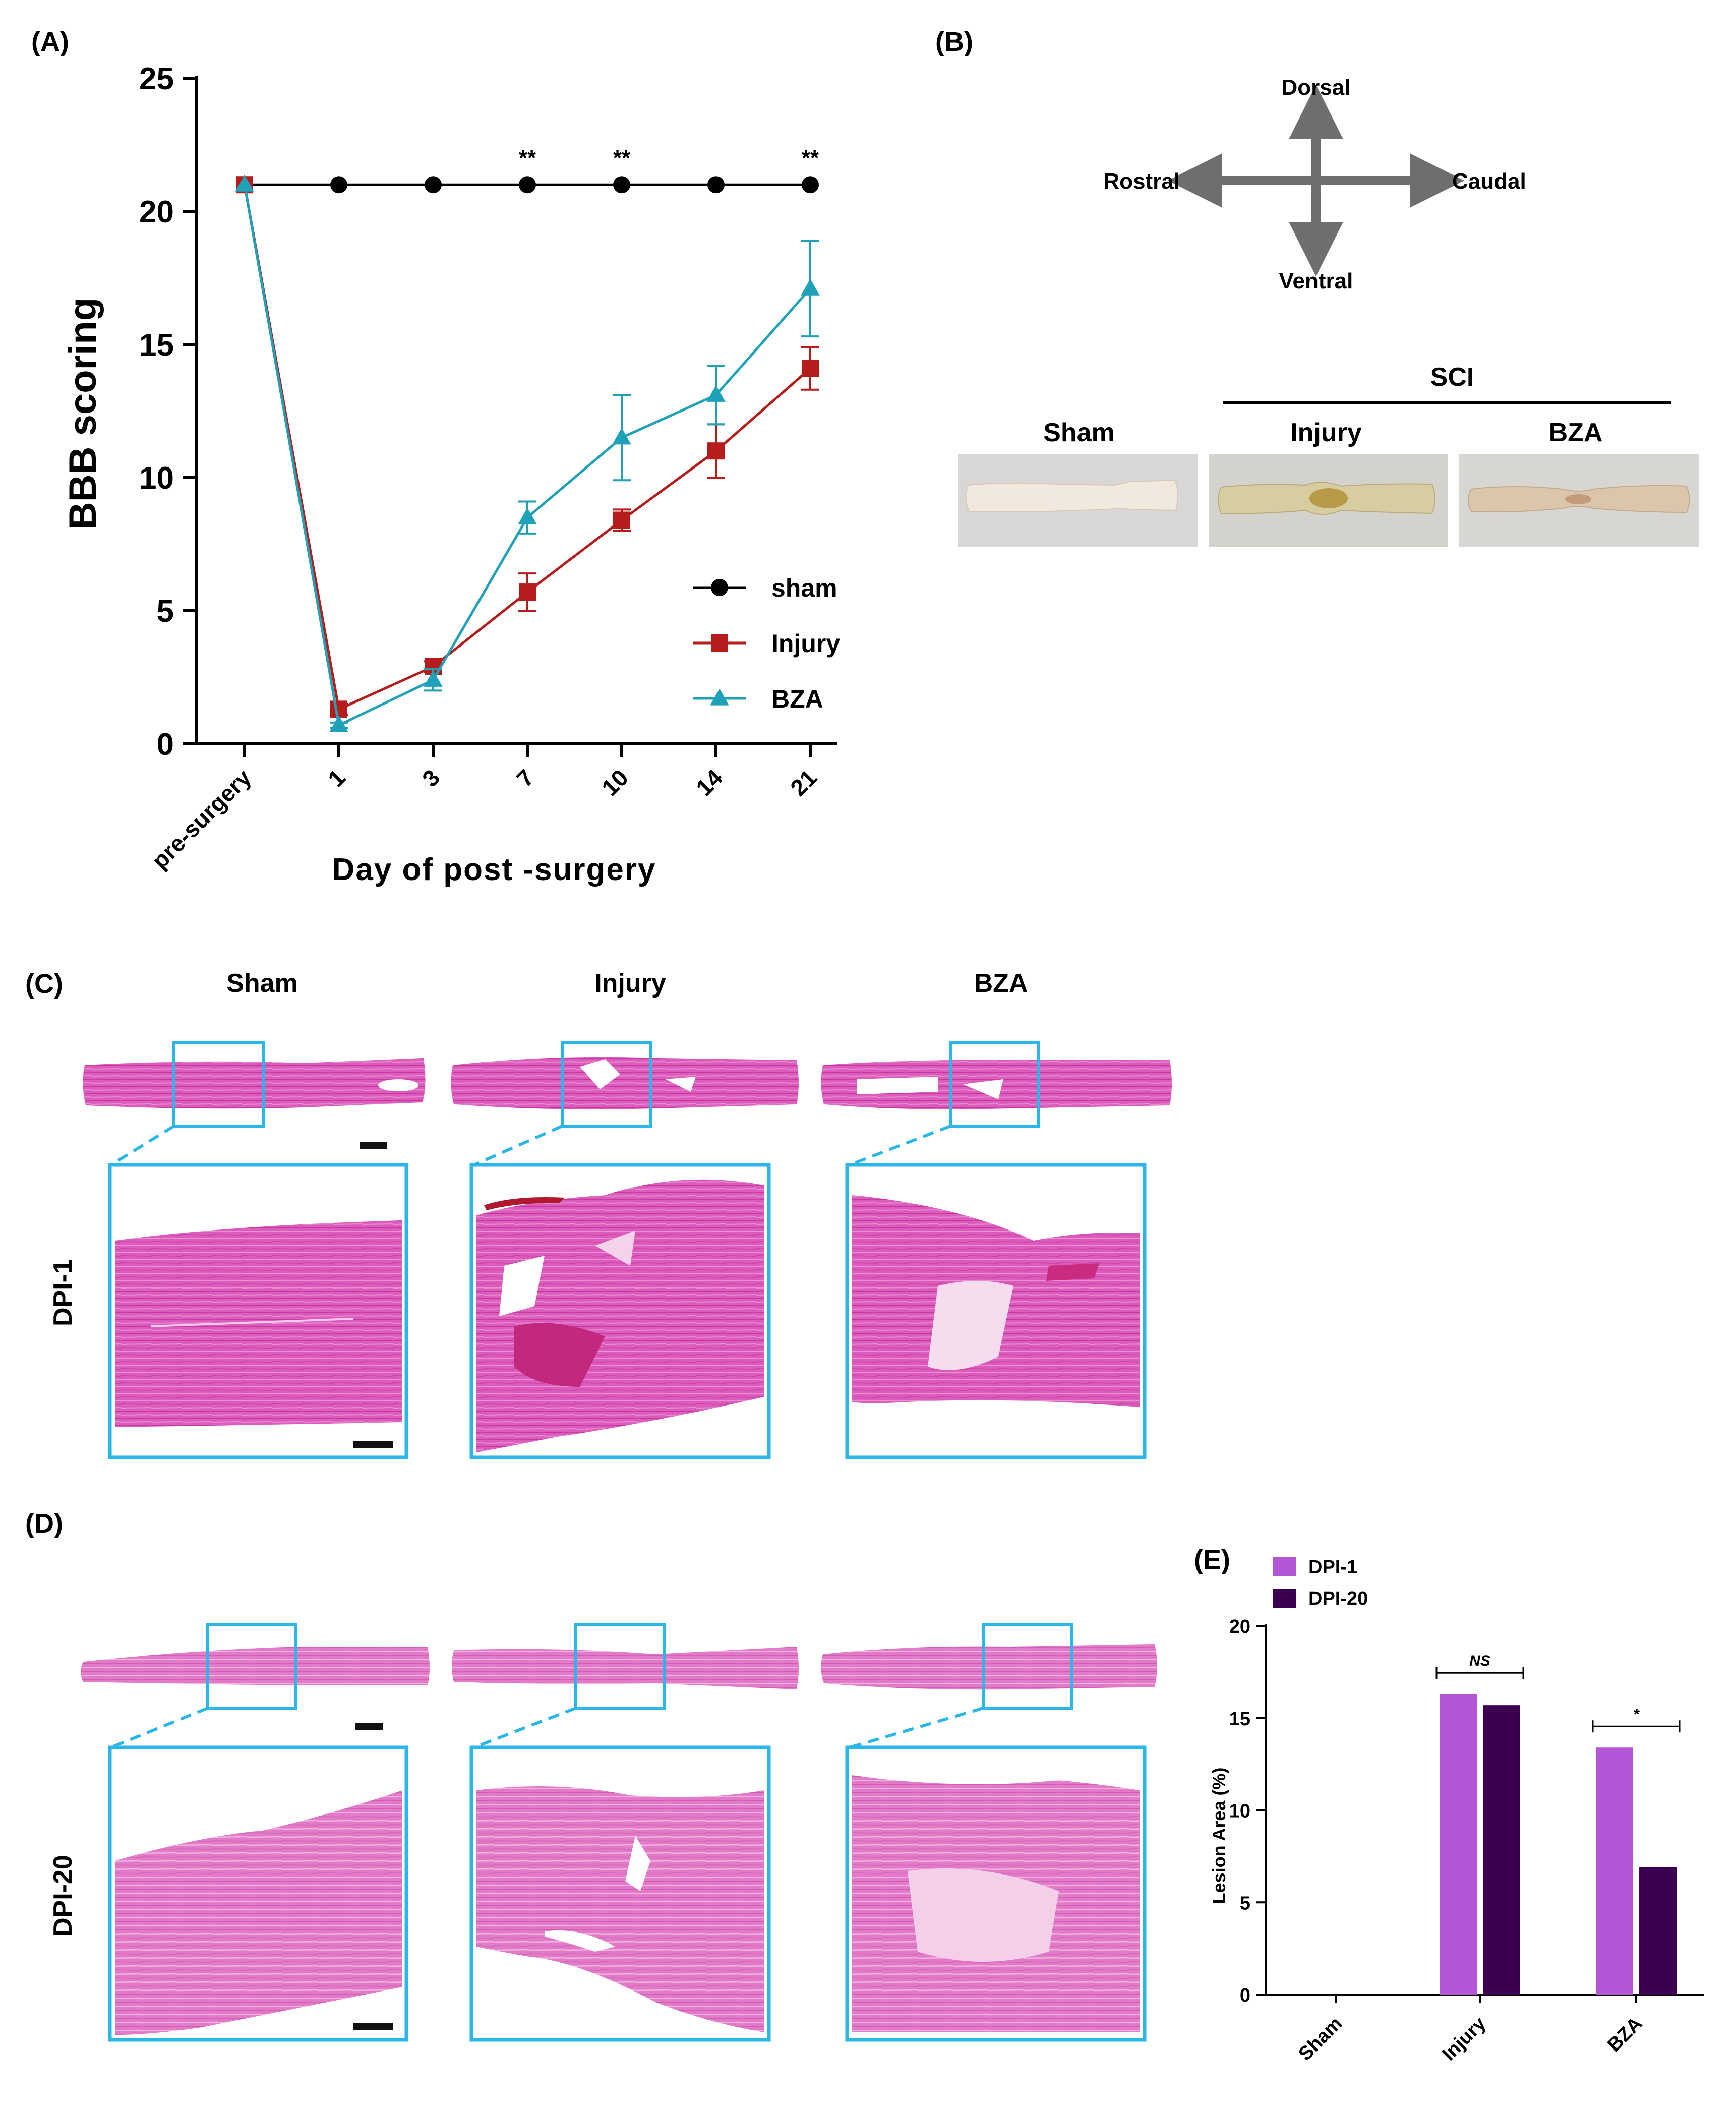  Describe the element at coordinates (1326, 433) in the screenshot. I see `gross-title-injury: Injury` at that location.